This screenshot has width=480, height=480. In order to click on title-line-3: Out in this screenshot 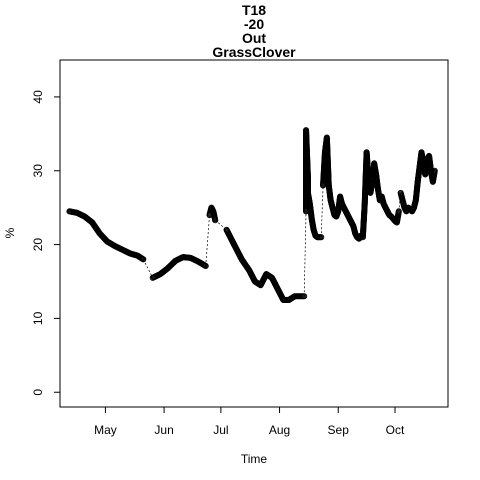, I will do `click(254, 38)`.